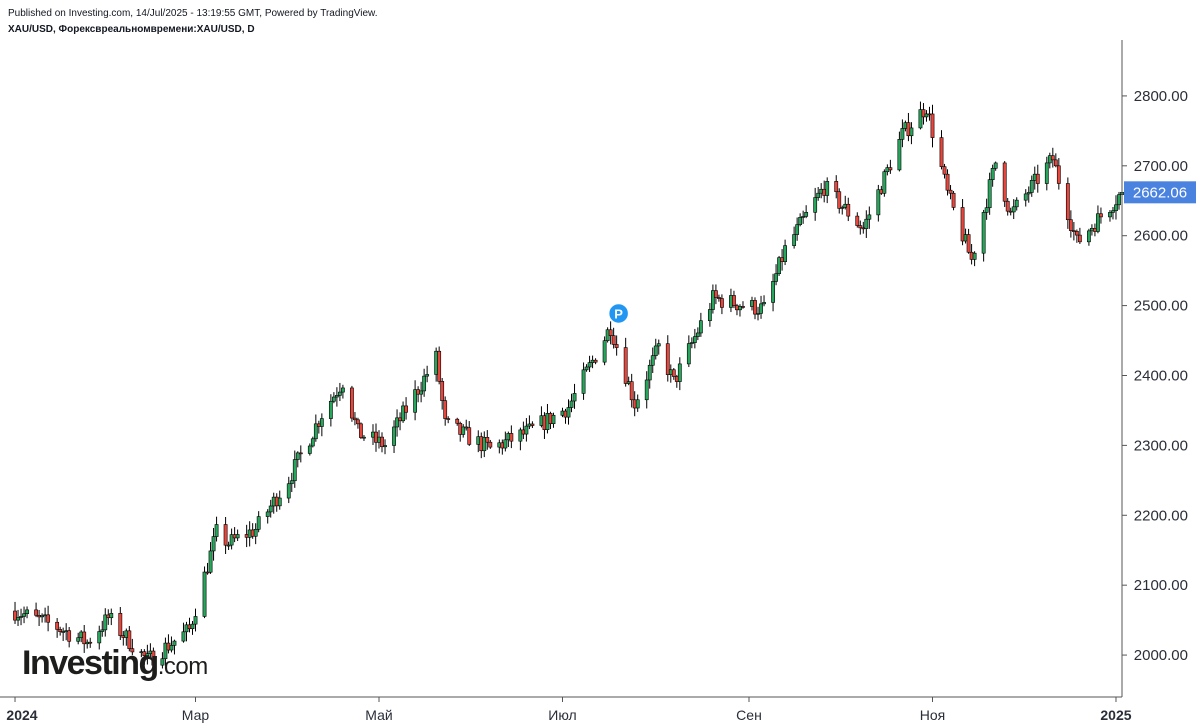 This screenshot has width=1200, height=728. I want to click on y-tick-label: 2000.00, so click(1161, 655).